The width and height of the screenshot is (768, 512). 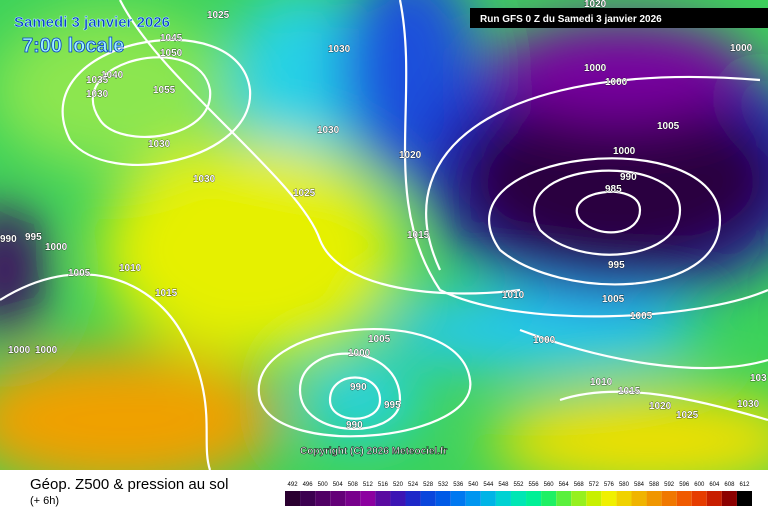 I want to click on date: Samedi 3 janvier 2026, so click(x=92, y=22).